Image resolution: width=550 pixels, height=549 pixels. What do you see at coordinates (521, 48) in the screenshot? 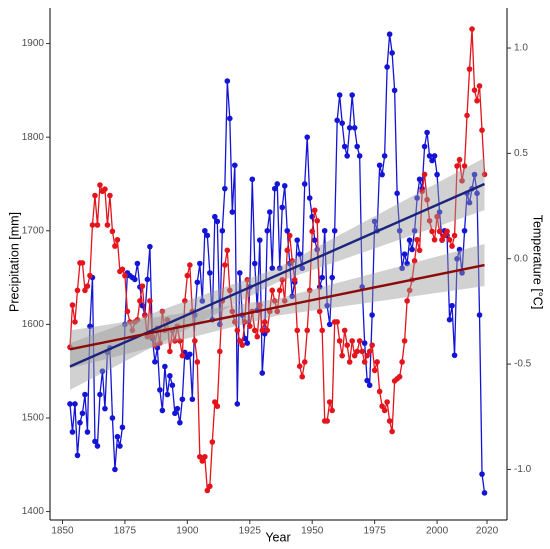
I see `y2-tick-label: 1.0` at bounding box center [521, 48].